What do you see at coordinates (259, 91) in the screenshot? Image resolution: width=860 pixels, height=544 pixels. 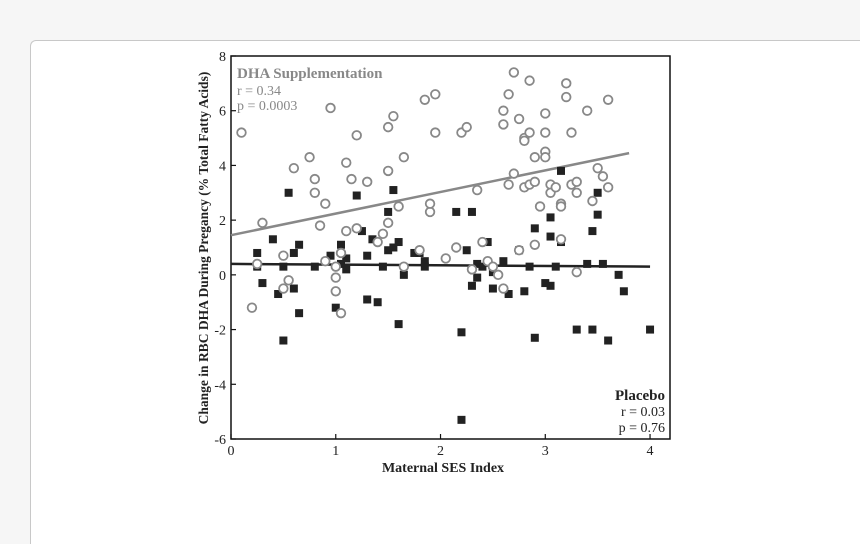 I see `dha-r-value: r = 0.34` at bounding box center [259, 91].